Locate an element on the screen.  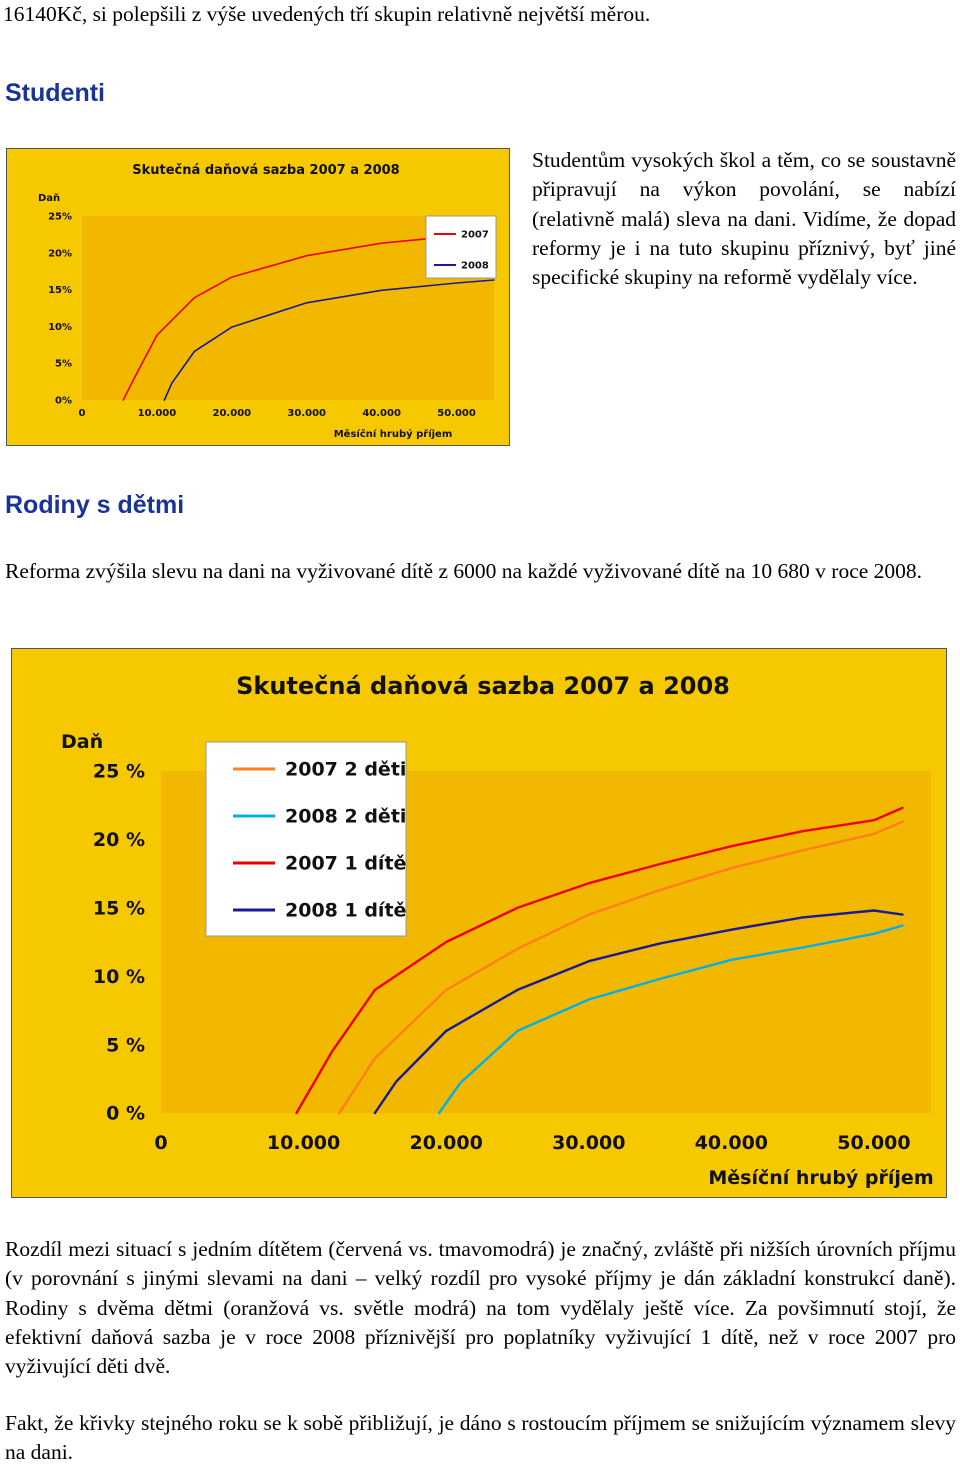
heading-families: Rodiny s dětmi is located at coordinates (95, 505).